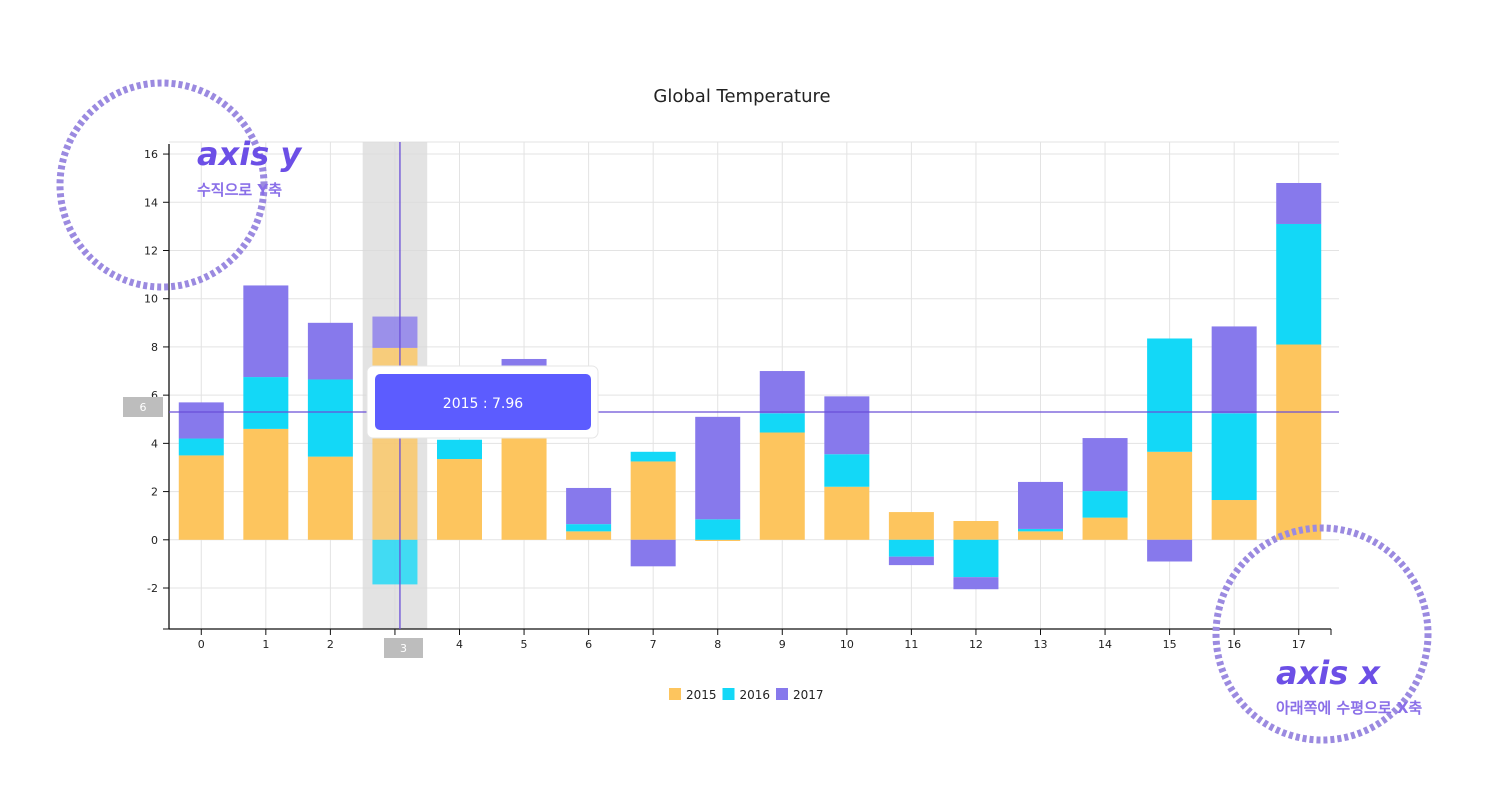  I want to click on callout-y-title: axis y, so click(249, 154).